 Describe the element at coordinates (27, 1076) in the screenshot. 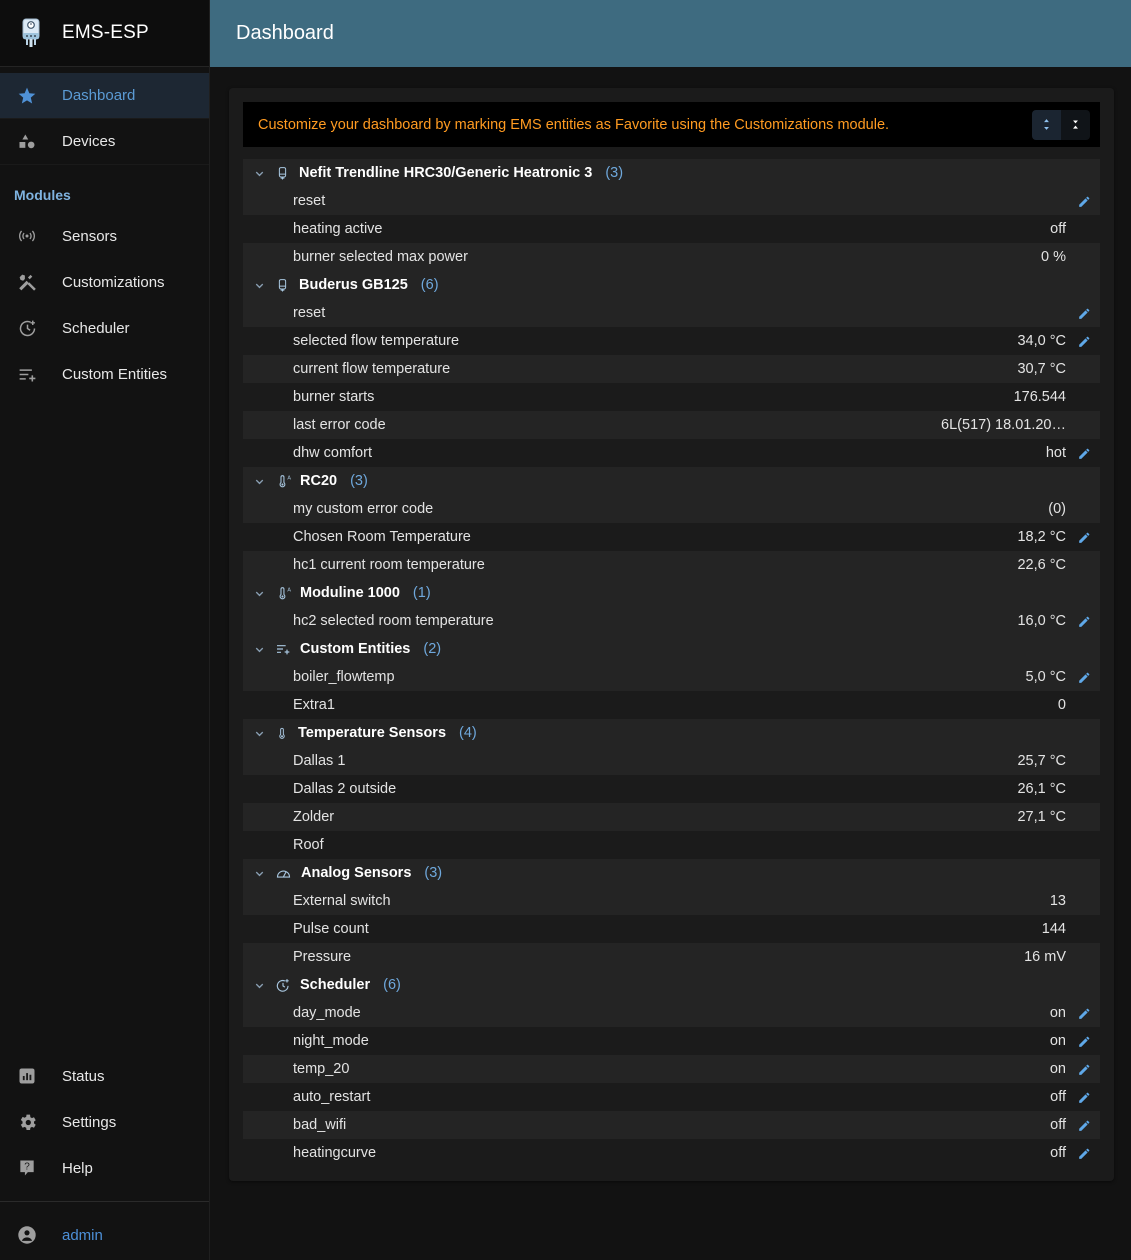

I see `bar-chart-icon` at that location.